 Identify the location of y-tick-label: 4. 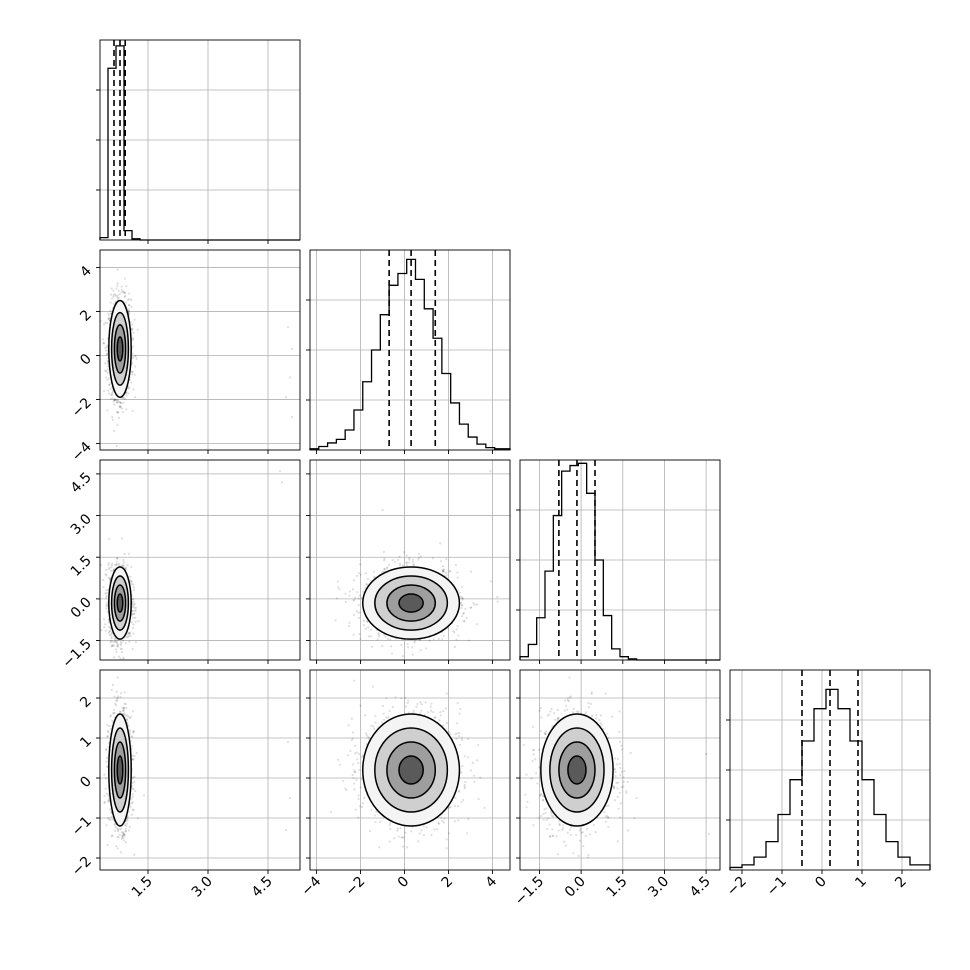
(86, 272).